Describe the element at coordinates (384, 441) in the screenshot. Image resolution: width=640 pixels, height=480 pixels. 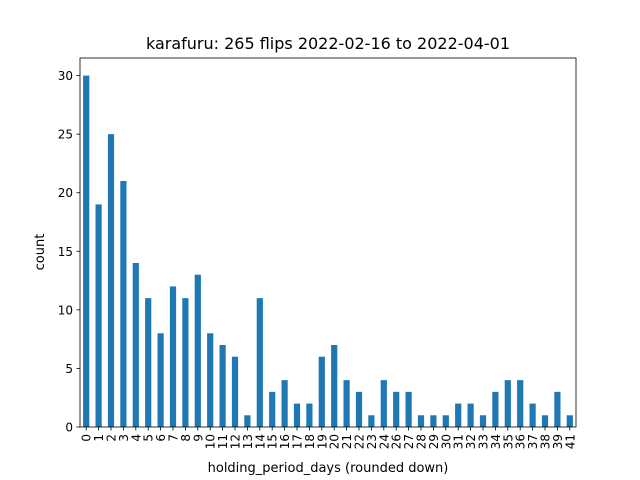
I see `x-tick-label: 24` at that location.